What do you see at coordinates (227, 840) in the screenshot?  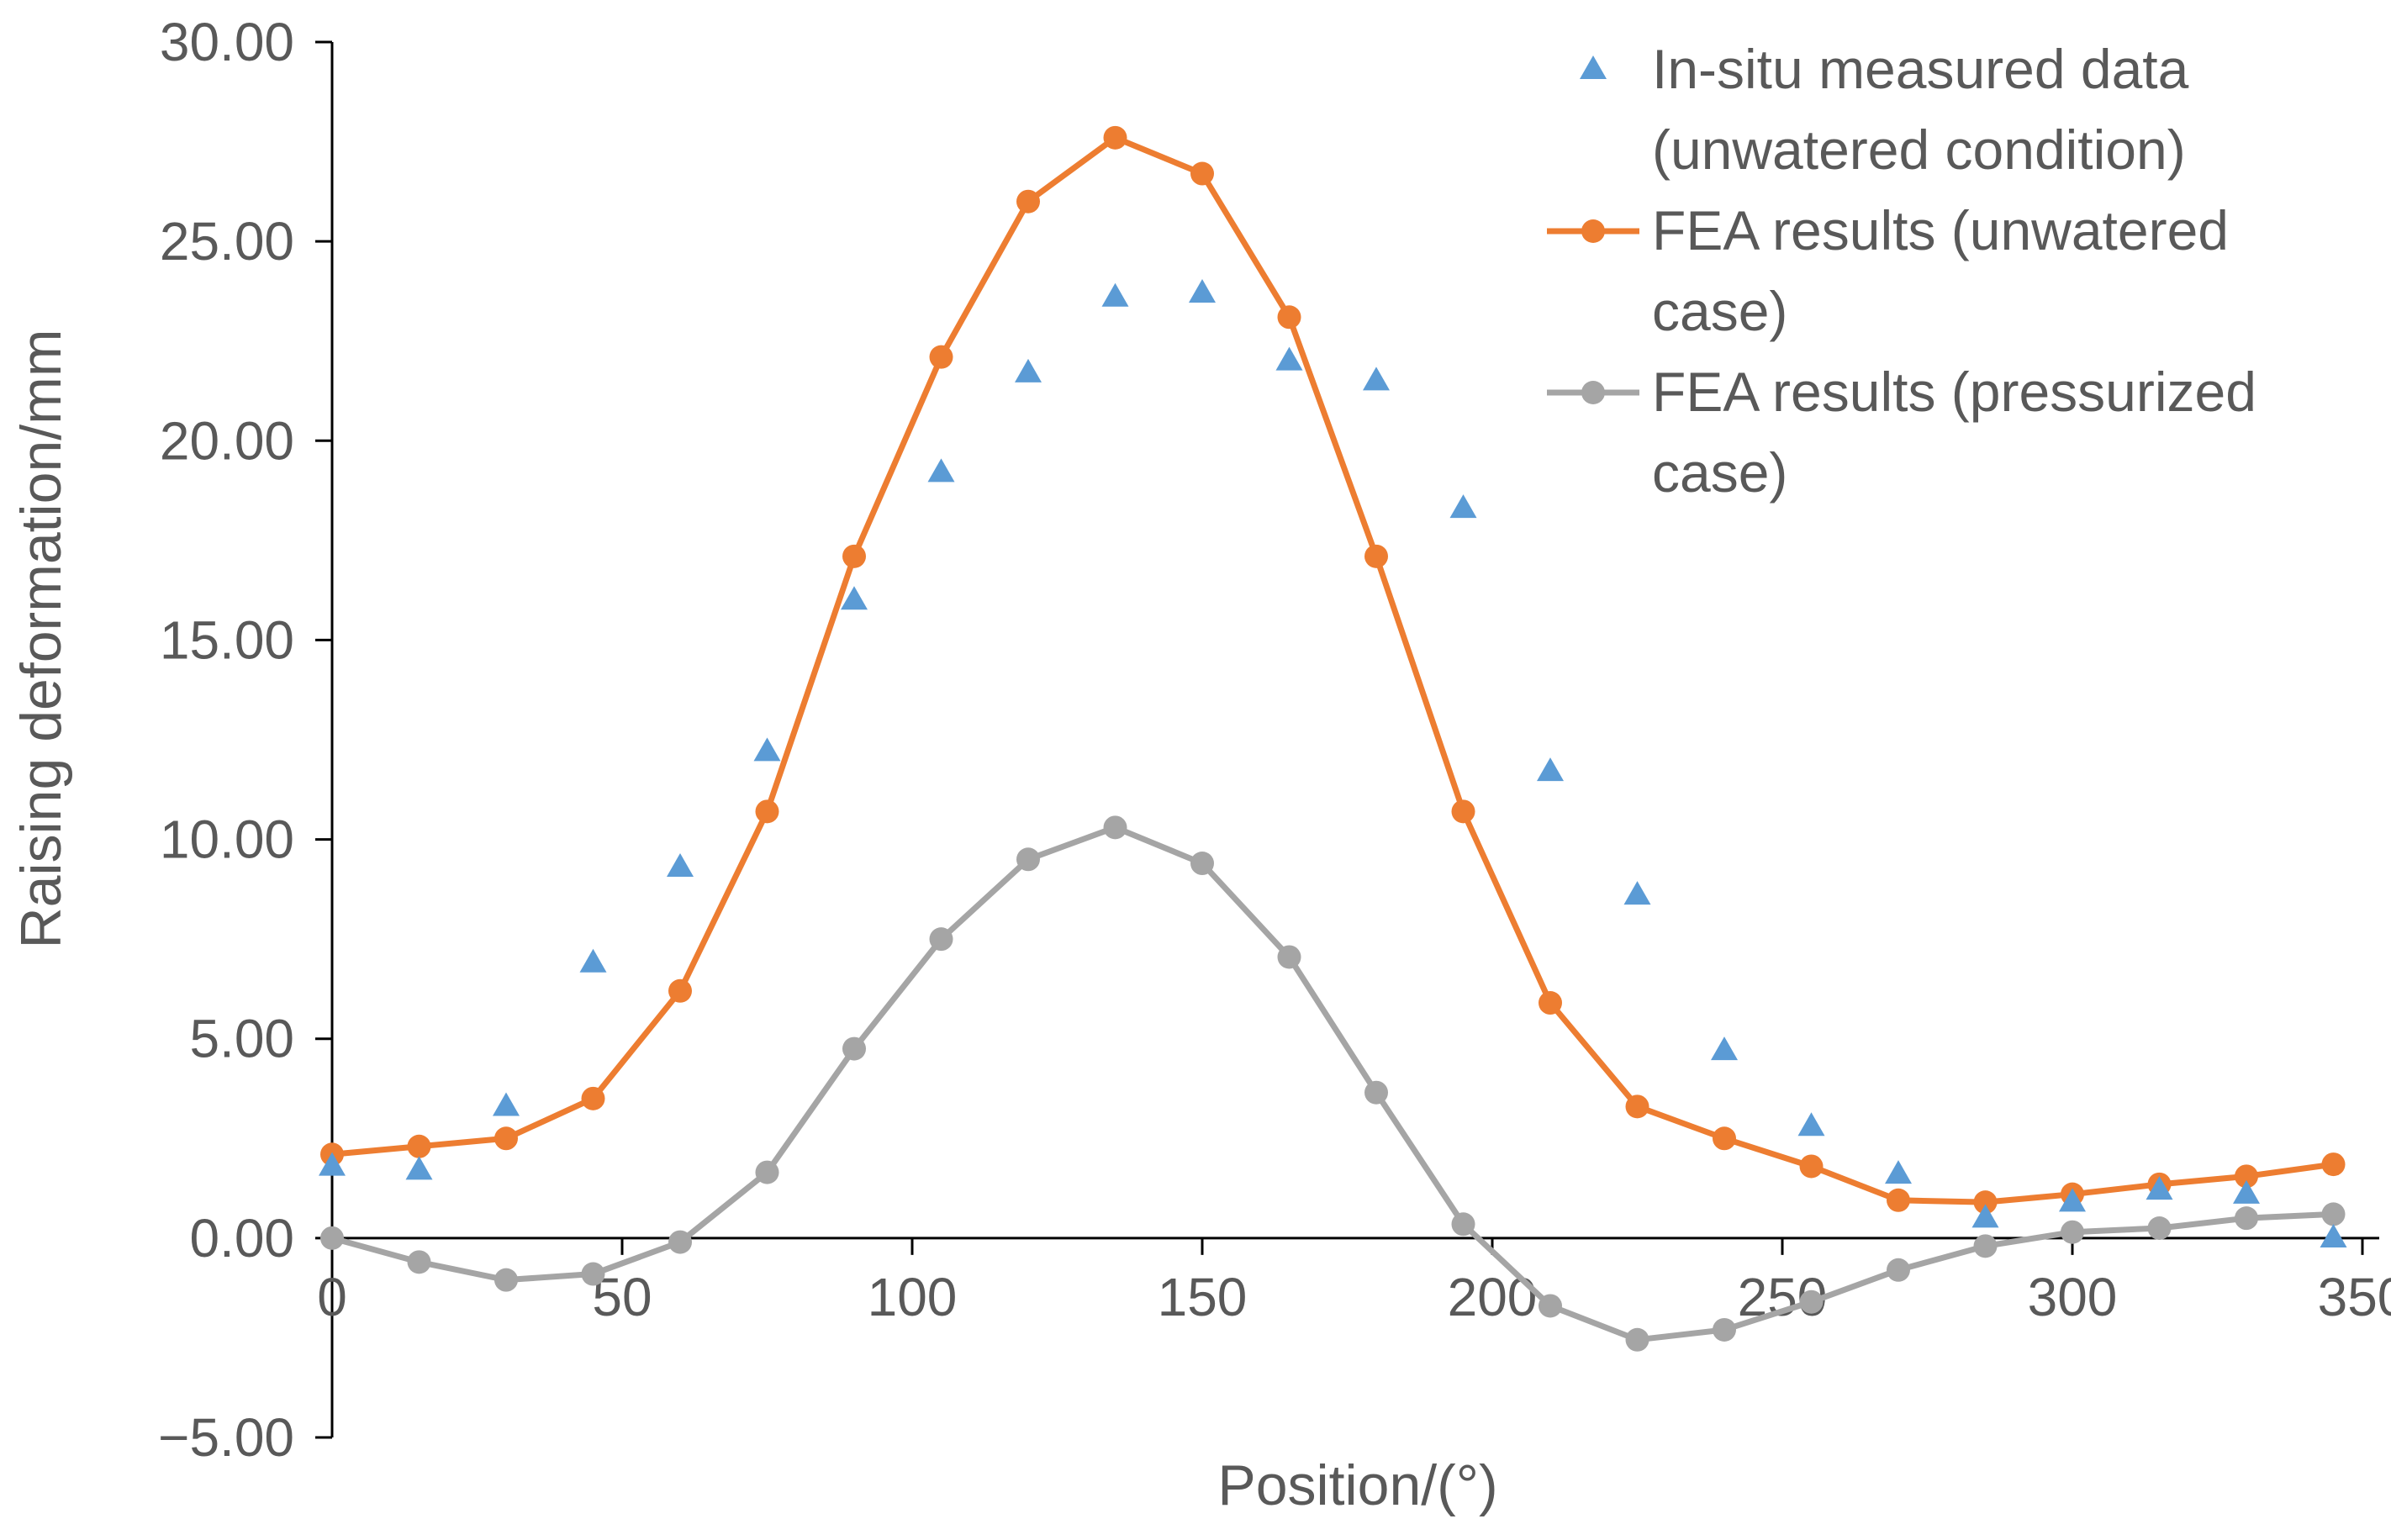 I see `y-tick-label: 10.00` at bounding box center [227, 840].